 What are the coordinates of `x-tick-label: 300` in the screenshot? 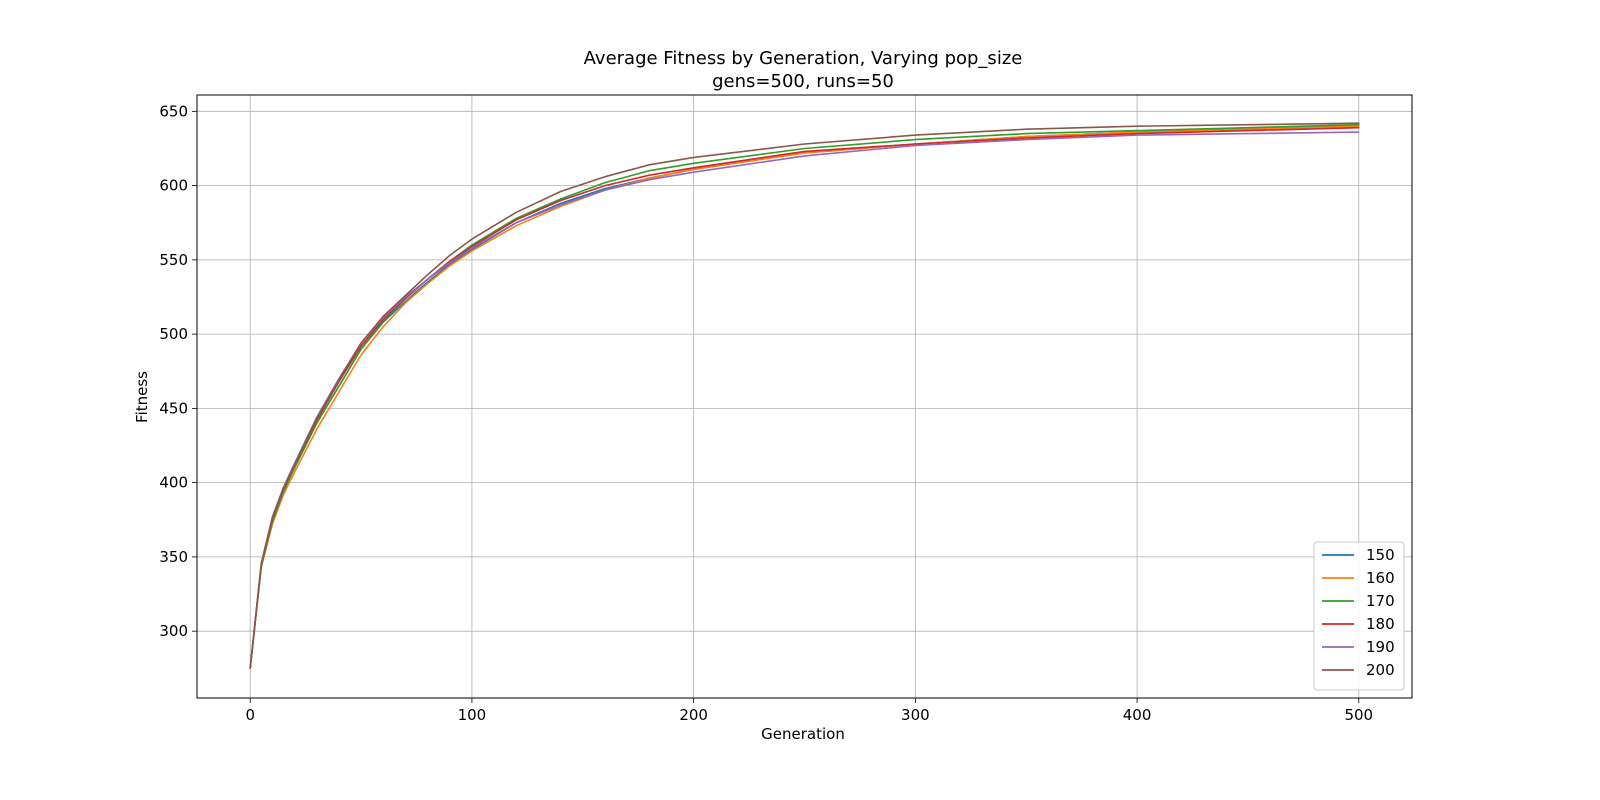 It's located at (915, 715).